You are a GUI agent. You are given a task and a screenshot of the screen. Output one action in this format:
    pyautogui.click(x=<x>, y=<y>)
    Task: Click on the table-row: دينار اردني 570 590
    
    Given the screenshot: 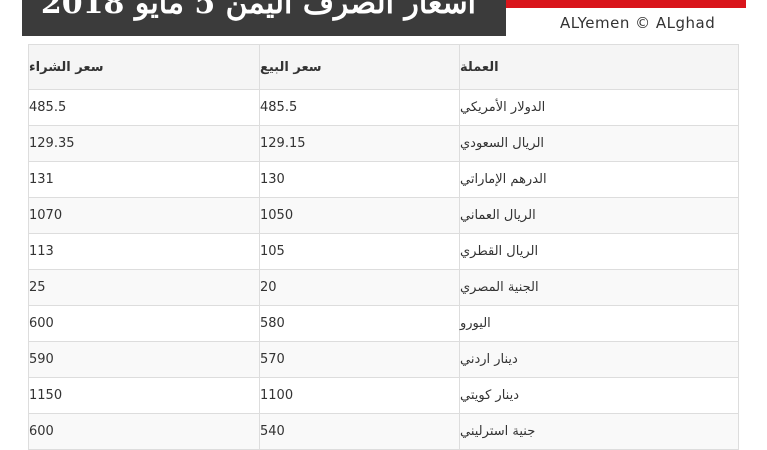 What is the action you would take?
    pyautogui.click(x=383, y=359)
    